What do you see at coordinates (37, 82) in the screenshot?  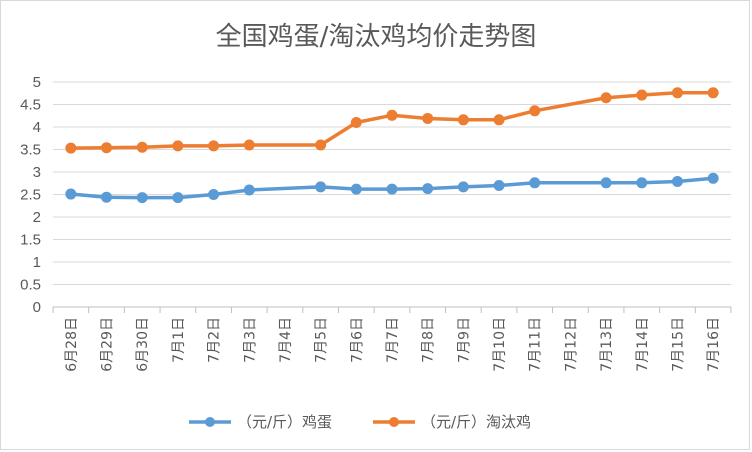 I see `y-tick-label: 5` at bounding box center [37, 82].